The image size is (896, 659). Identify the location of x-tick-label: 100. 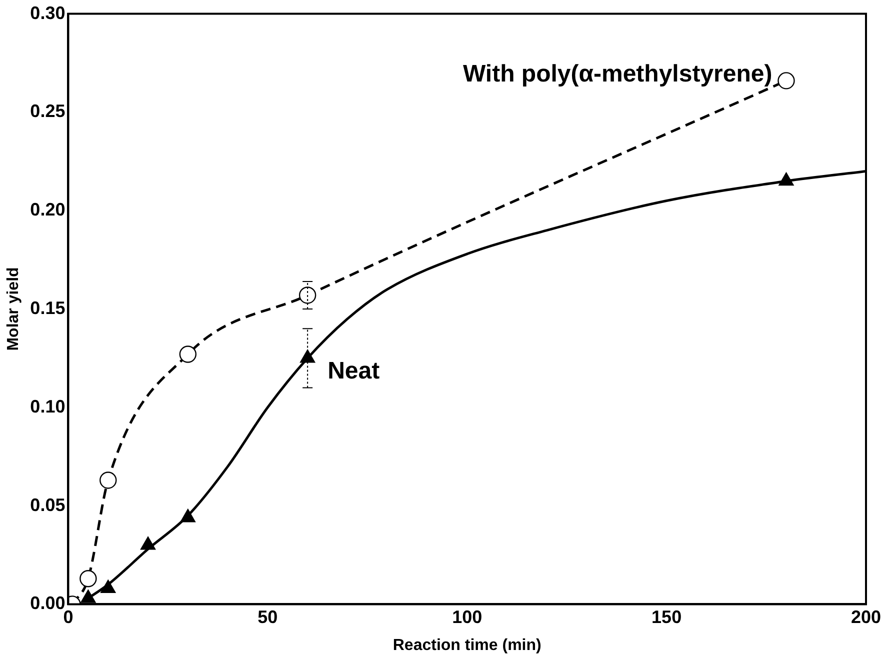
(467, 616).